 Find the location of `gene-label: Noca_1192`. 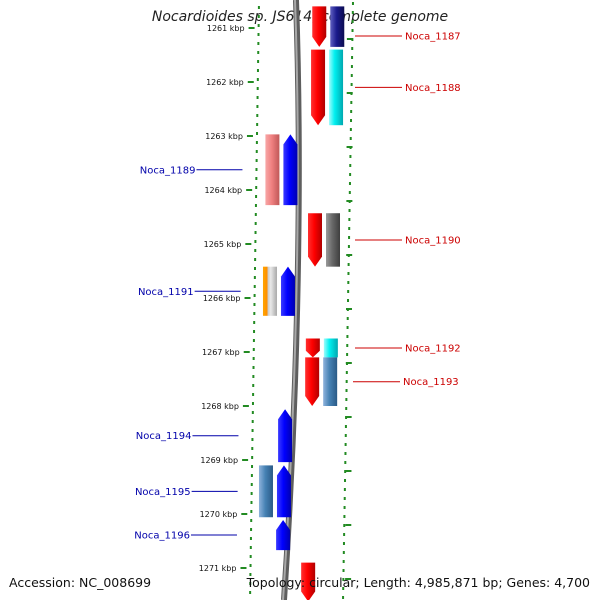

gene-label: Noca_1192 is located at coordinates (433, 348).